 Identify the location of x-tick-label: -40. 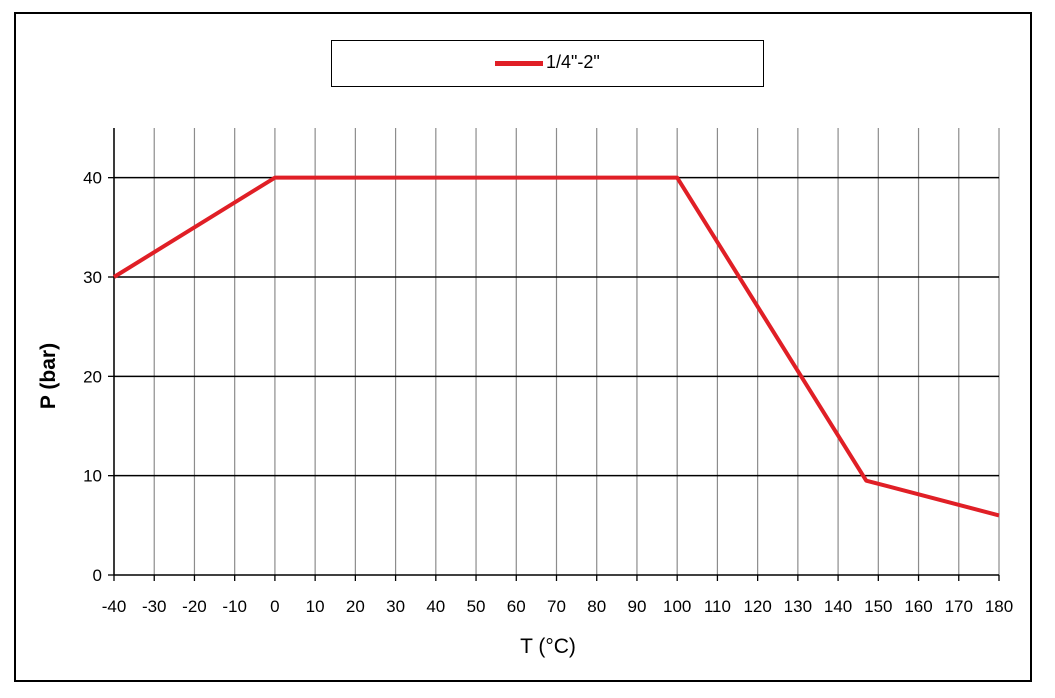
(114, 606).